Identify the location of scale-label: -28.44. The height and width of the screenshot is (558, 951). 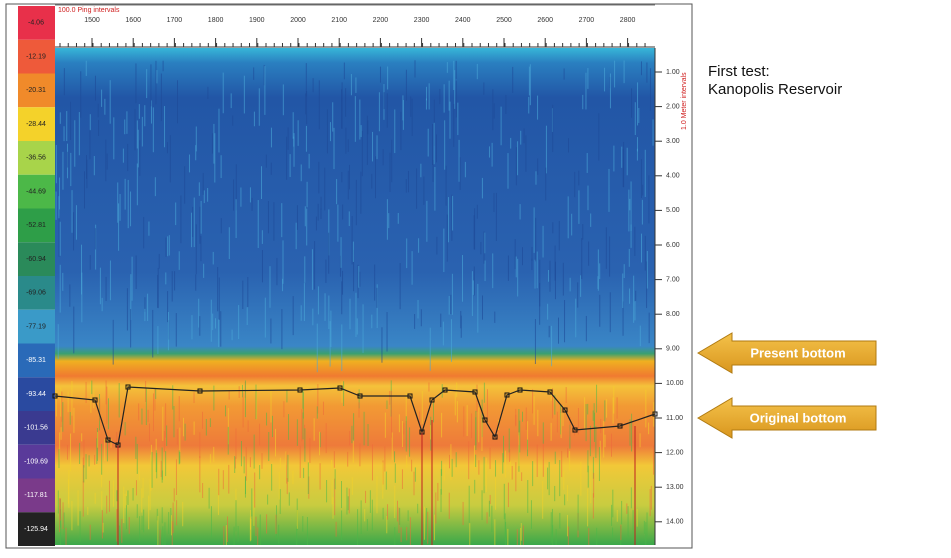
(36, 124).